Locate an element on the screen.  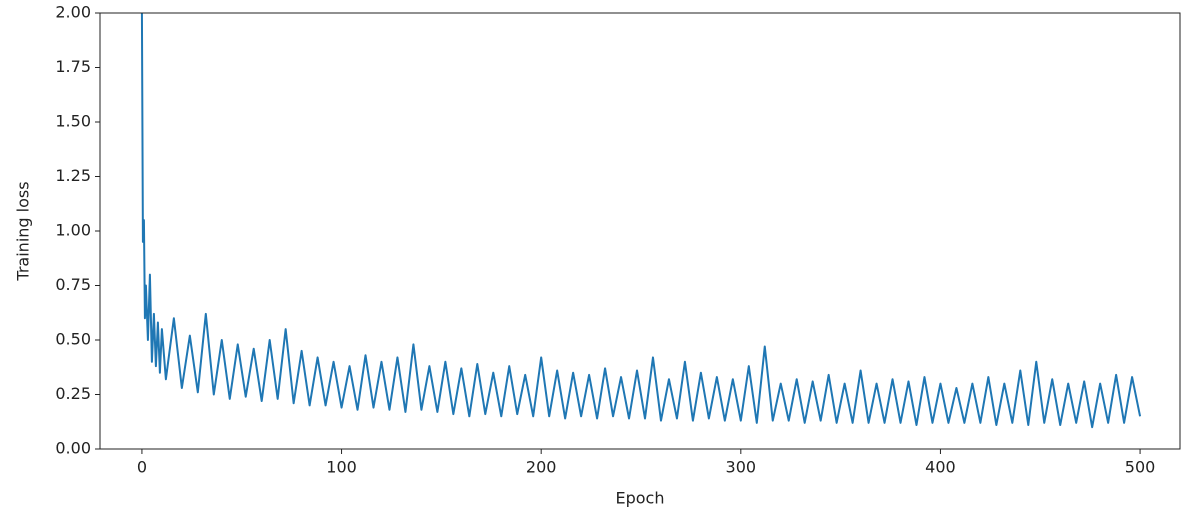
y-tick-label: 0.00 is located at coordinates (73, 448).